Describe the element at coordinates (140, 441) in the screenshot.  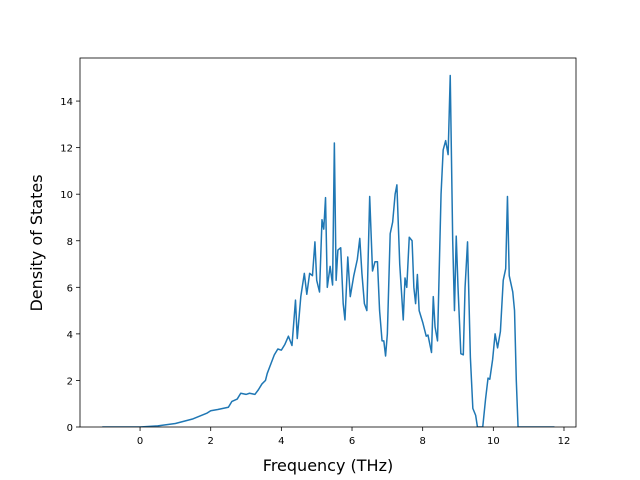
I see `x-tick-label: 0` at that location.